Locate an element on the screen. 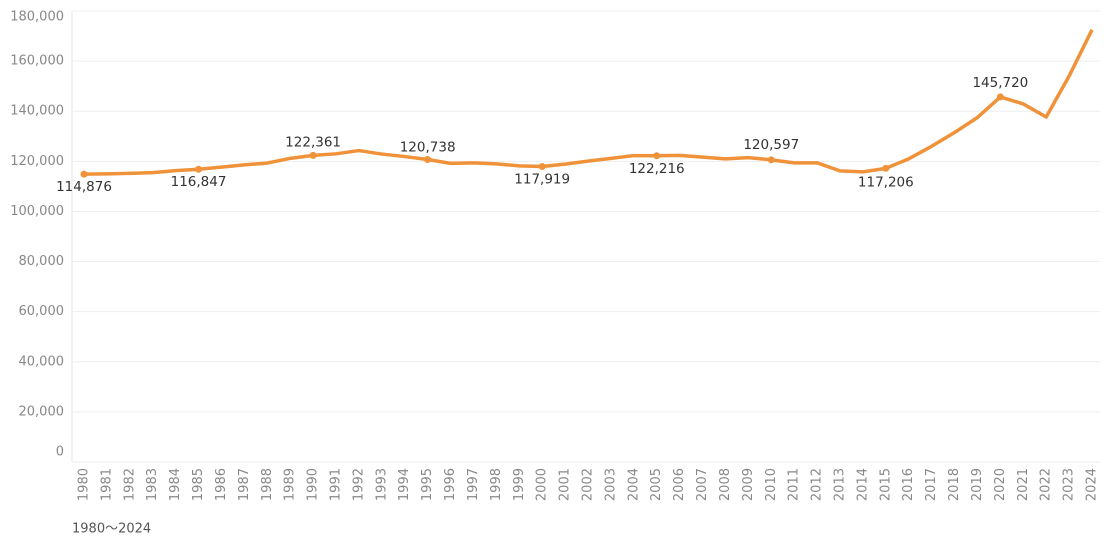 This screenshot has width=1110, height=539. x-tick-label: 2024 is located at coordinates (1092, 484).